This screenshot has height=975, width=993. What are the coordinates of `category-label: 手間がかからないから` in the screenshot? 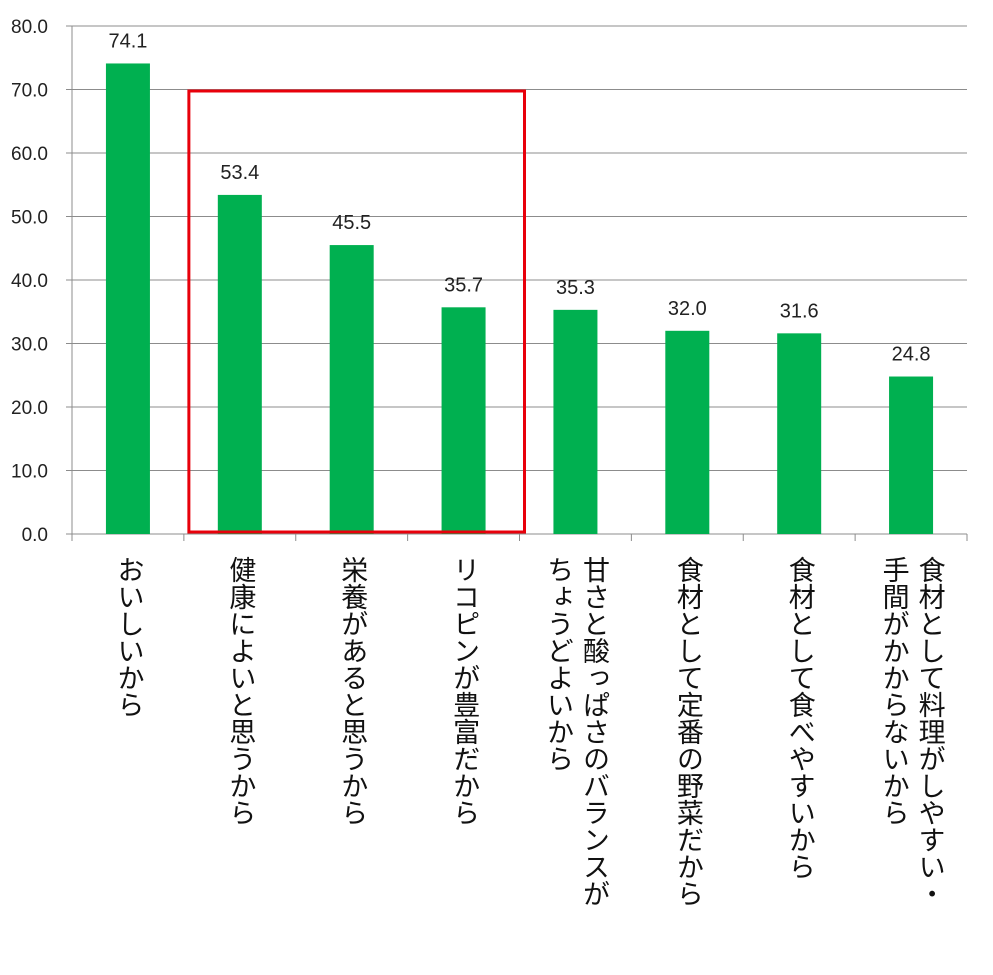 It's located at (893, 691).